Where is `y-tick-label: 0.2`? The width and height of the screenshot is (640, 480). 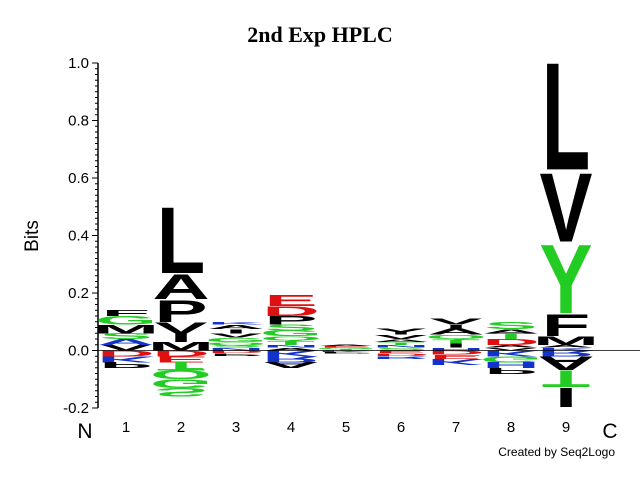 y-tick-label: 0.2 is located at coordinates (78, 293).